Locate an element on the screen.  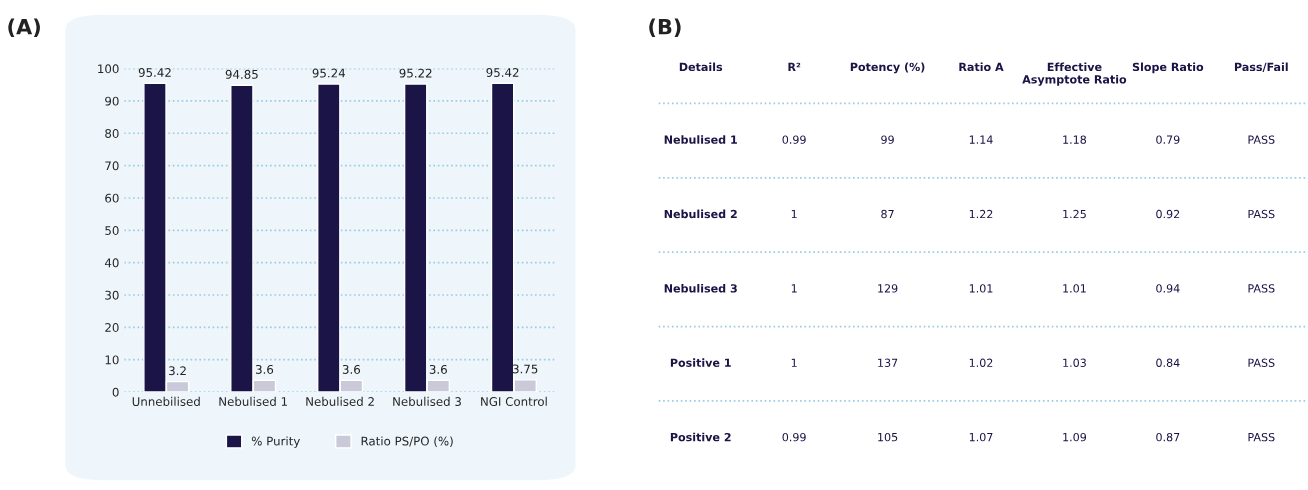
category-label: Positive 2 is located at coordinates (700, 437).